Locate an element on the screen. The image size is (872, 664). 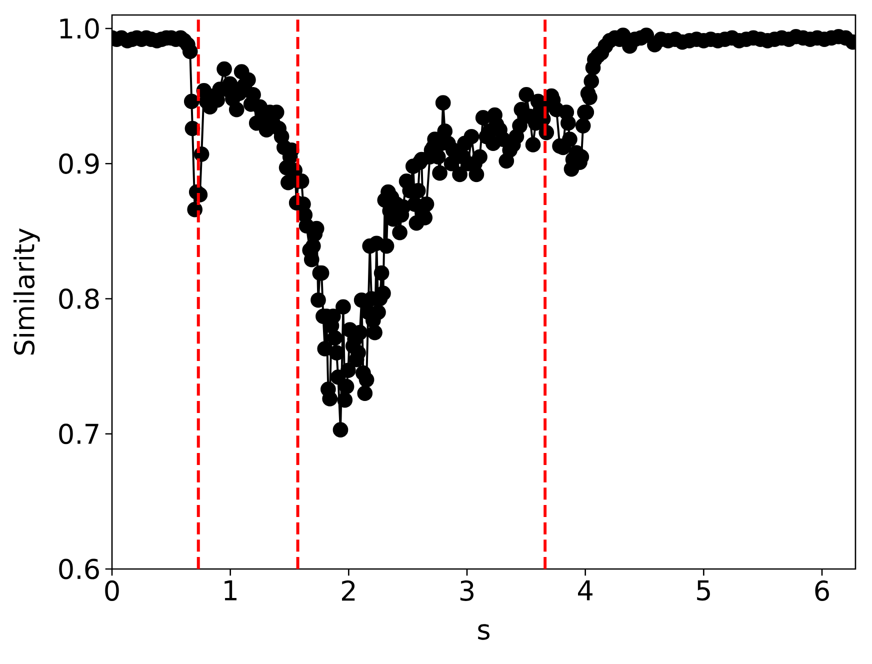
y-tick-label: 0.7 is located at coordinates (78, 434).